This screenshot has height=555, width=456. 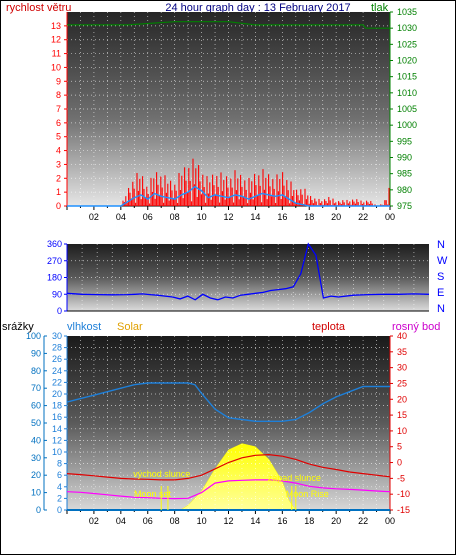 What do you see at coordinates (58, 109) in the screenshot?
I see `wind-ytick-label: 7` at bounding box center [58, 109].